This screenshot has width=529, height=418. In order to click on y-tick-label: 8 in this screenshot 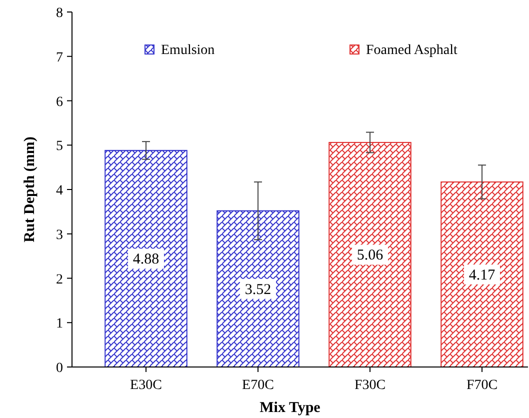, I will do `click(59, 13)`.